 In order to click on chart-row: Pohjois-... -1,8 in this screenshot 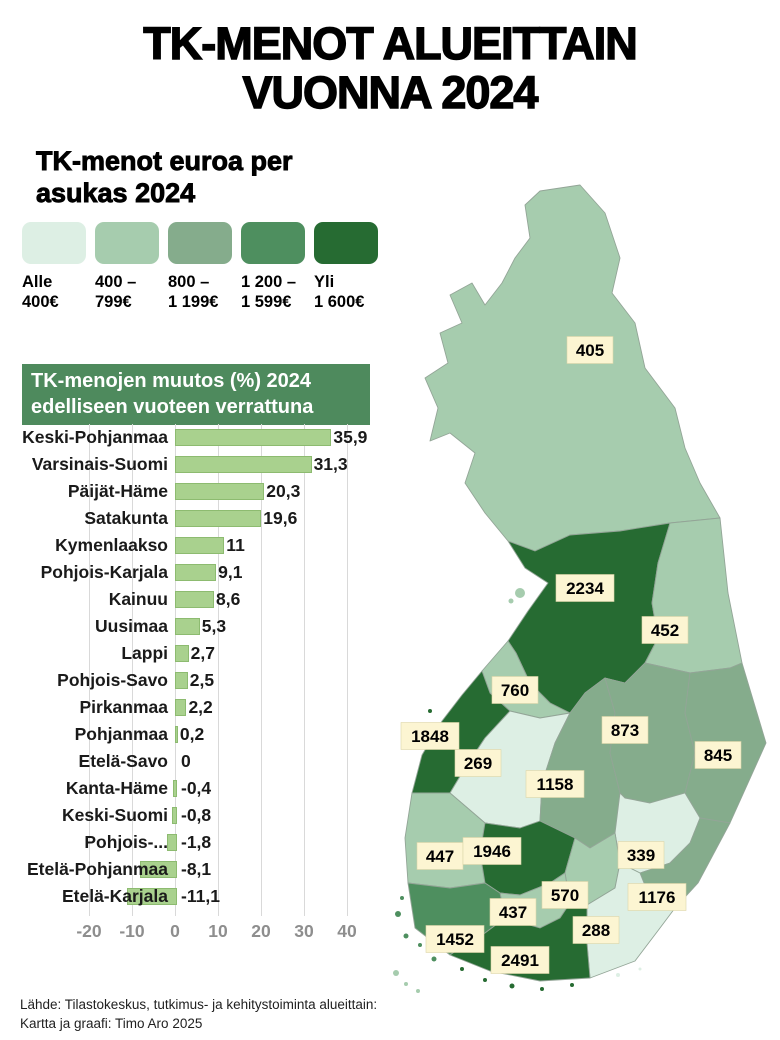, I will do `click(200, 842)`.